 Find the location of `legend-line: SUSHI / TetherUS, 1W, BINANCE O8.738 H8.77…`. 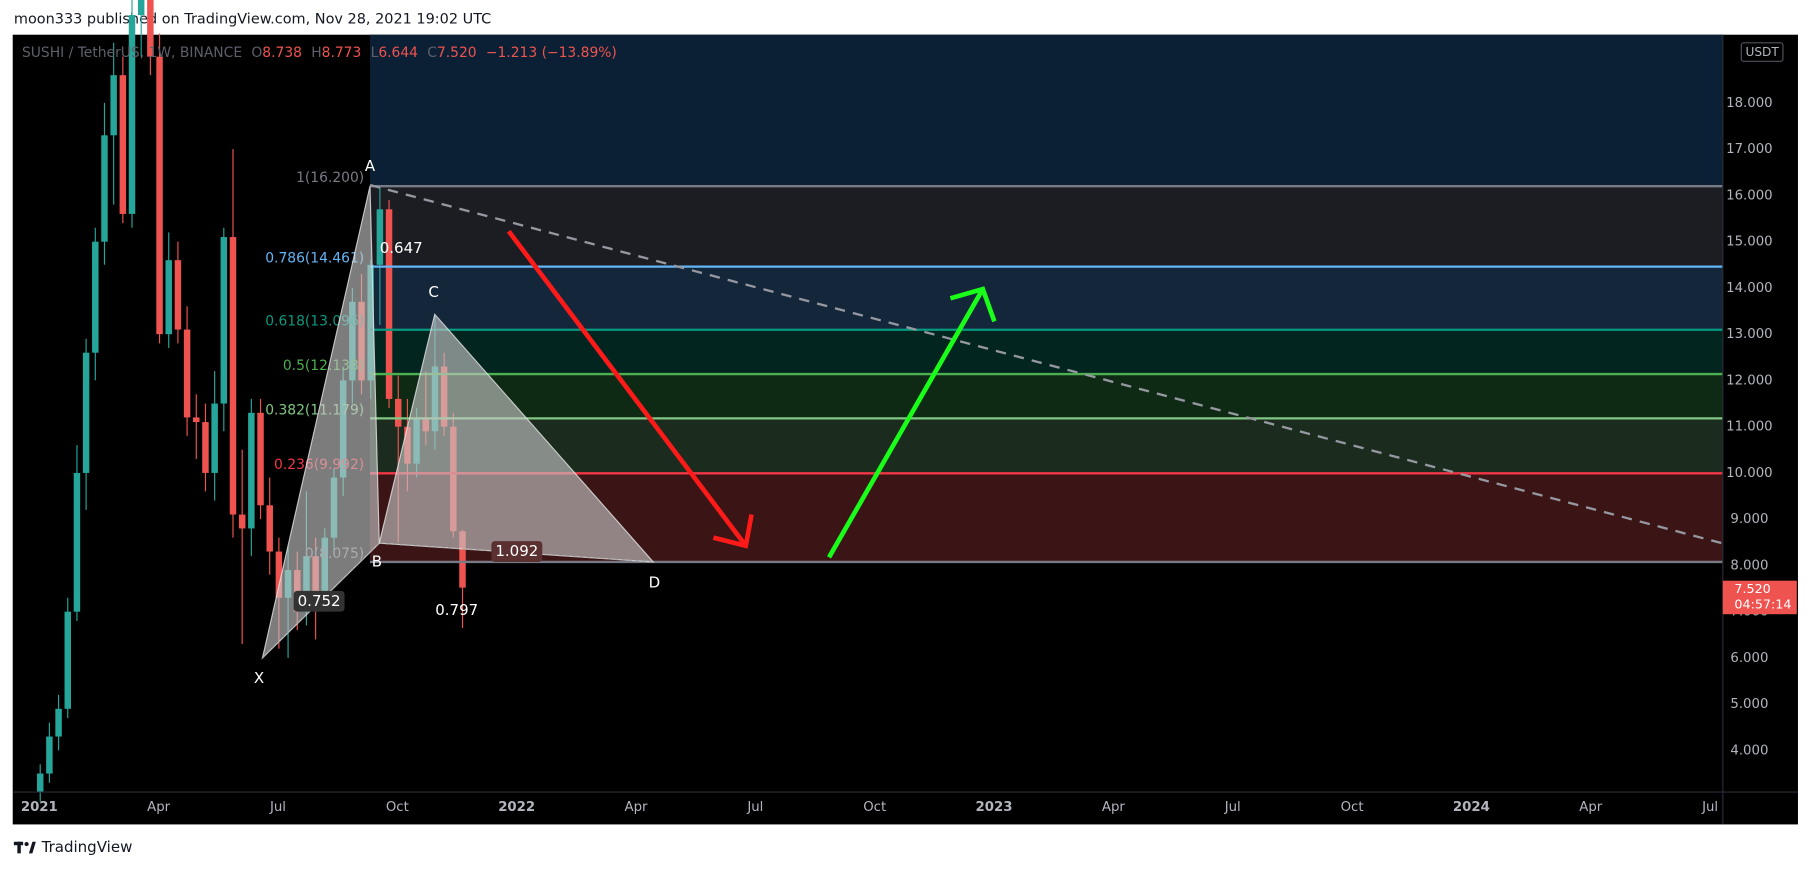

legend-line: SUSHI / TetherUS, 1W, BINANCE O8.738 H8.77… is located at coordinates (319, 53).